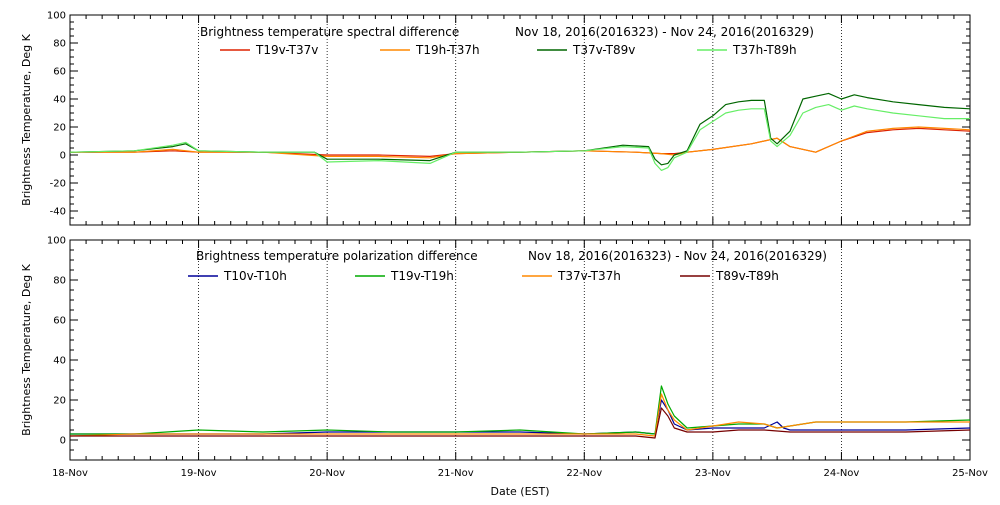 The height and width of the screenshot is (505, 1000). I want to click on legend-label: T10v-T10h, so click(255, 276).